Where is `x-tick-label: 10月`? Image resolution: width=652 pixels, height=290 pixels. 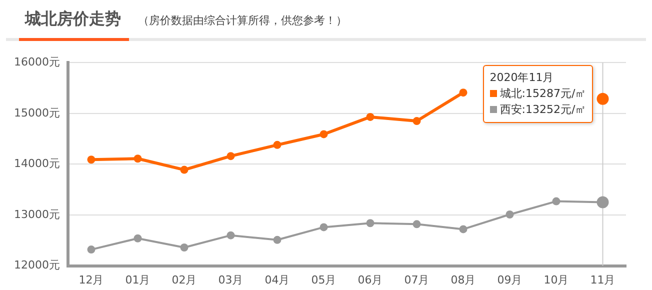
x-tick-label: 10月 is located at coordinates (556, 279).